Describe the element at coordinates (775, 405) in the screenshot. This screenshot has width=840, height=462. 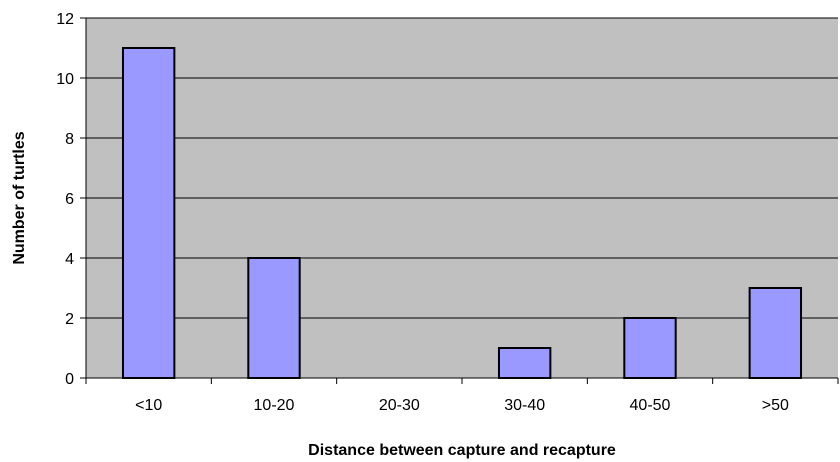
I see `x-tick-label: >50` at that location.